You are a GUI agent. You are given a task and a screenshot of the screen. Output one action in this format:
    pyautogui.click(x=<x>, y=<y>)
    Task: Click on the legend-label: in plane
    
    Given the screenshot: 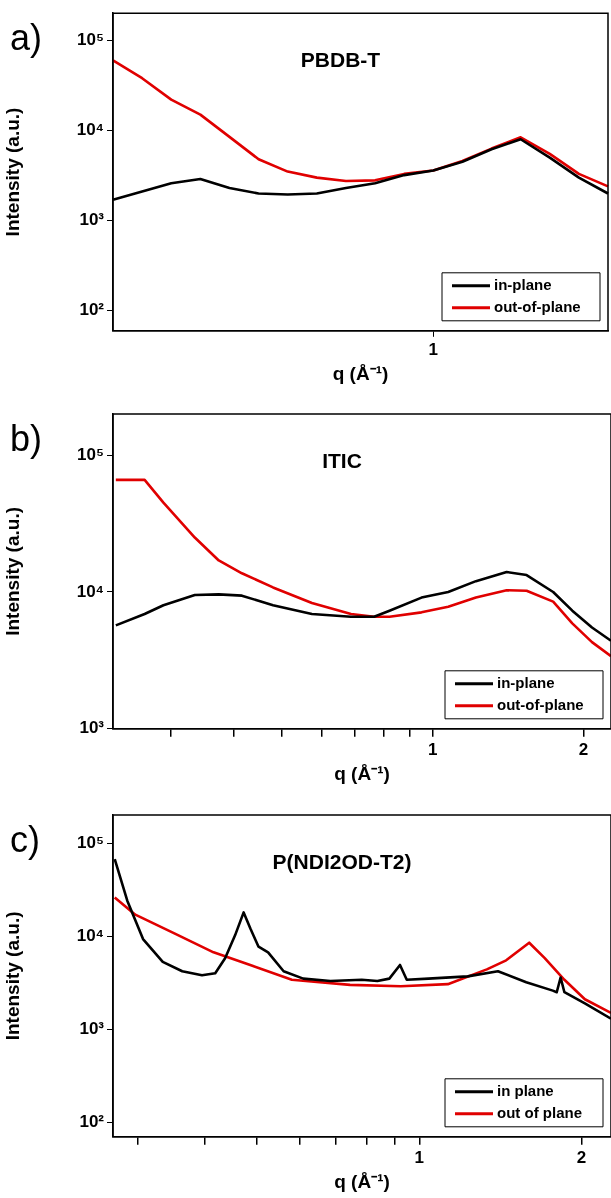 What is the action you would take?
    pyautogui.click(x=525, y=1090)
    